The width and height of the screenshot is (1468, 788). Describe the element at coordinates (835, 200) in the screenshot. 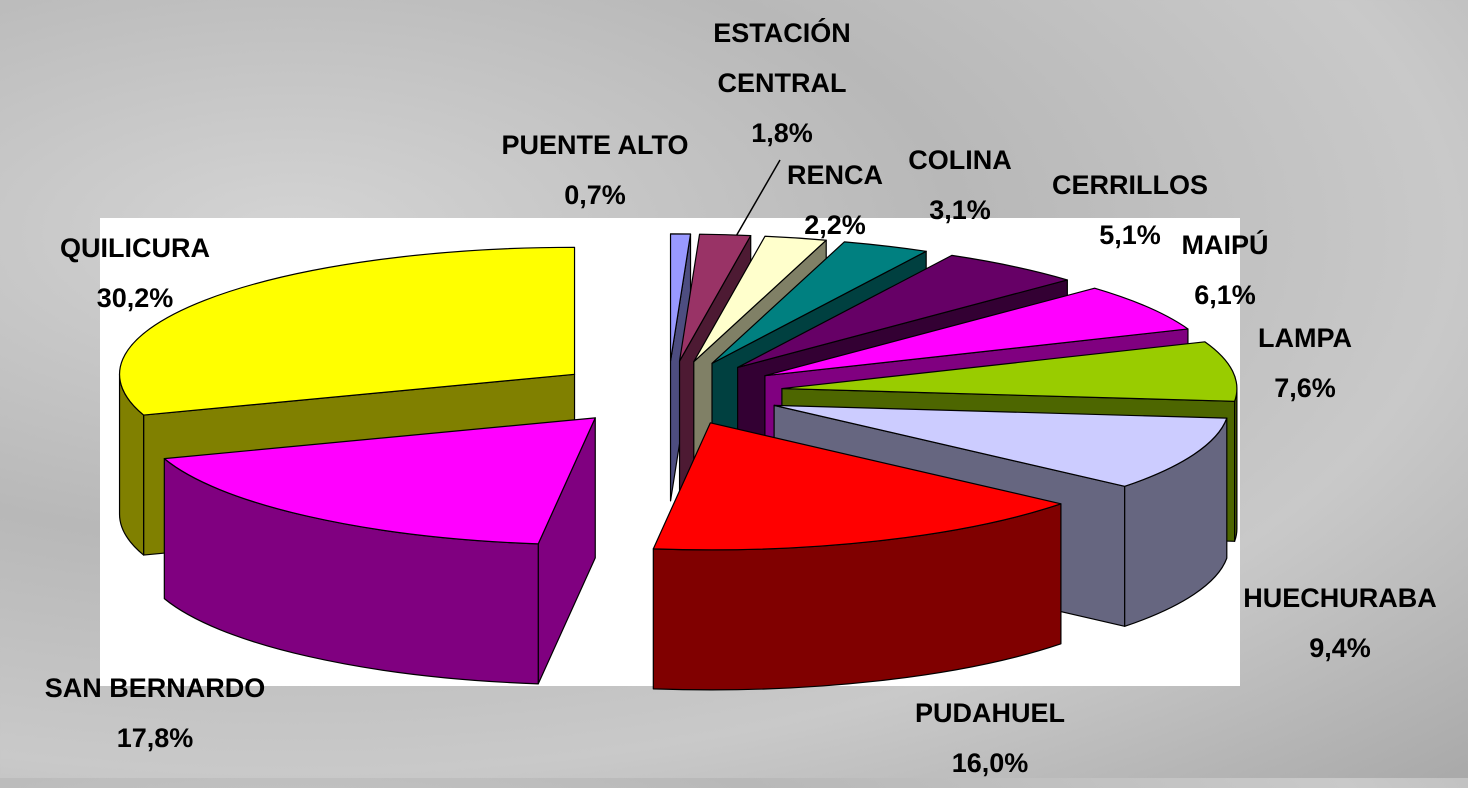

I see `data-label: RENCA 2,2%` at that location.